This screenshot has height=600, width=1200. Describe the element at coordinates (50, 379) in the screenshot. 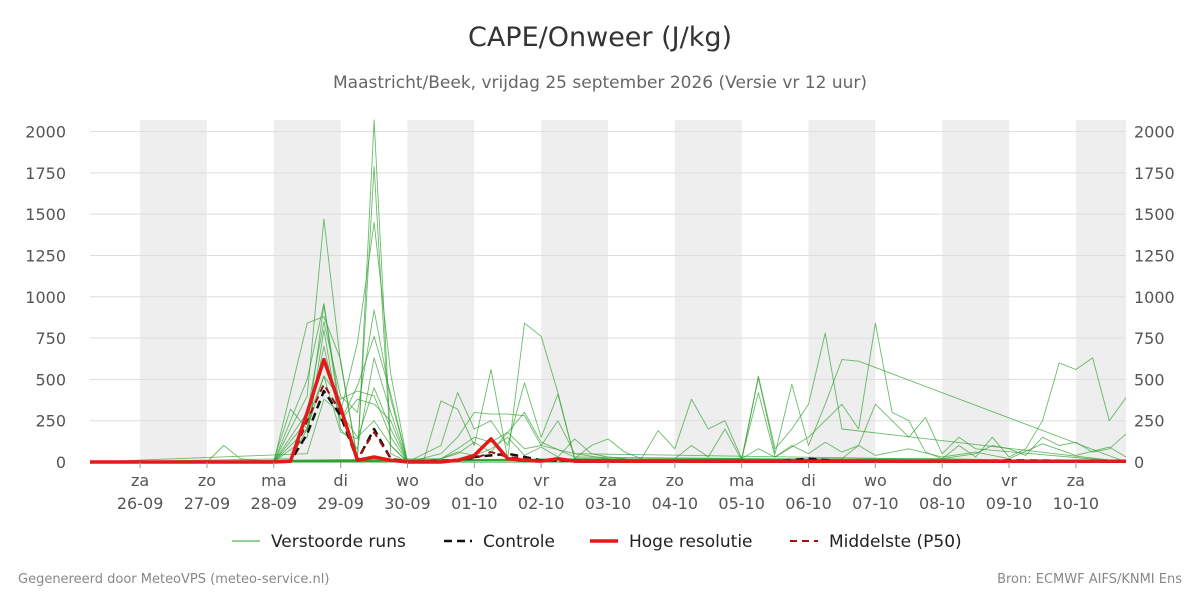

I see `y-tick-left-500: 500` at that location.